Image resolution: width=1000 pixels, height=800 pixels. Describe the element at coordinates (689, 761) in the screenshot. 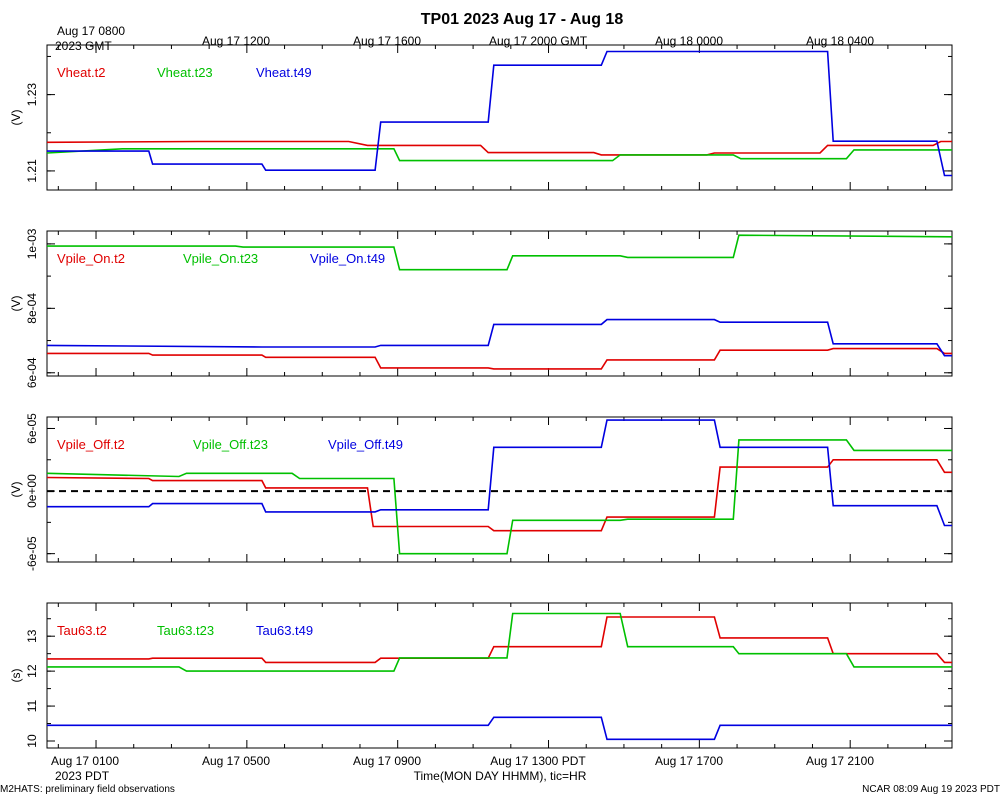

I see `bottom-tick-label: Aug 17 1700` at that location.